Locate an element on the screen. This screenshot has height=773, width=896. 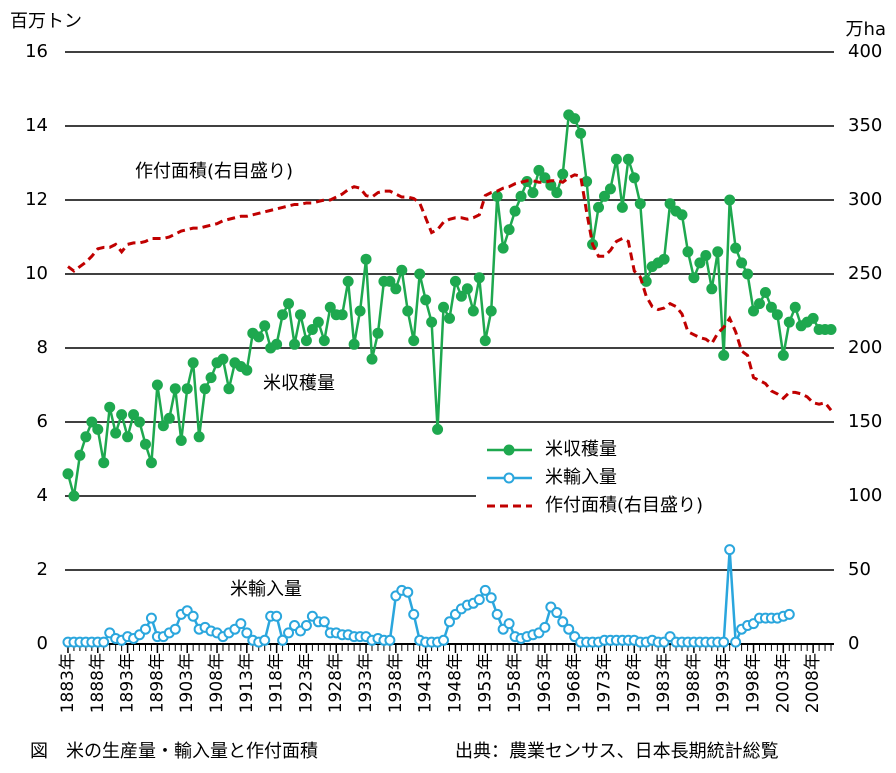
x-tick-label: 1928年 is located at coordinates (336, 683).